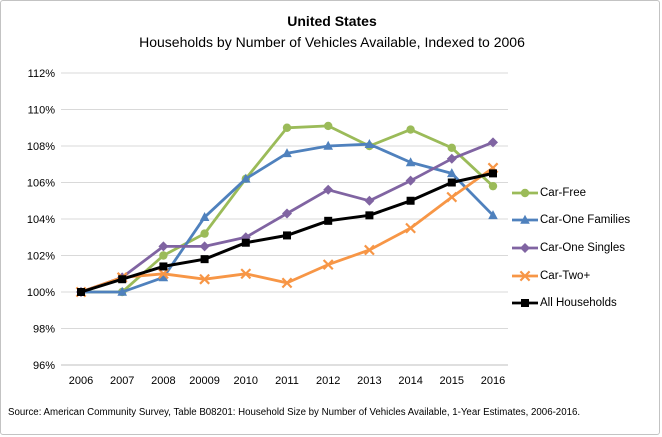  What do you see at coordinates (585, 220) in the screenshot?
I see `legend-label-car-one-families: Car-One Families` at bounding box center [585, 220].